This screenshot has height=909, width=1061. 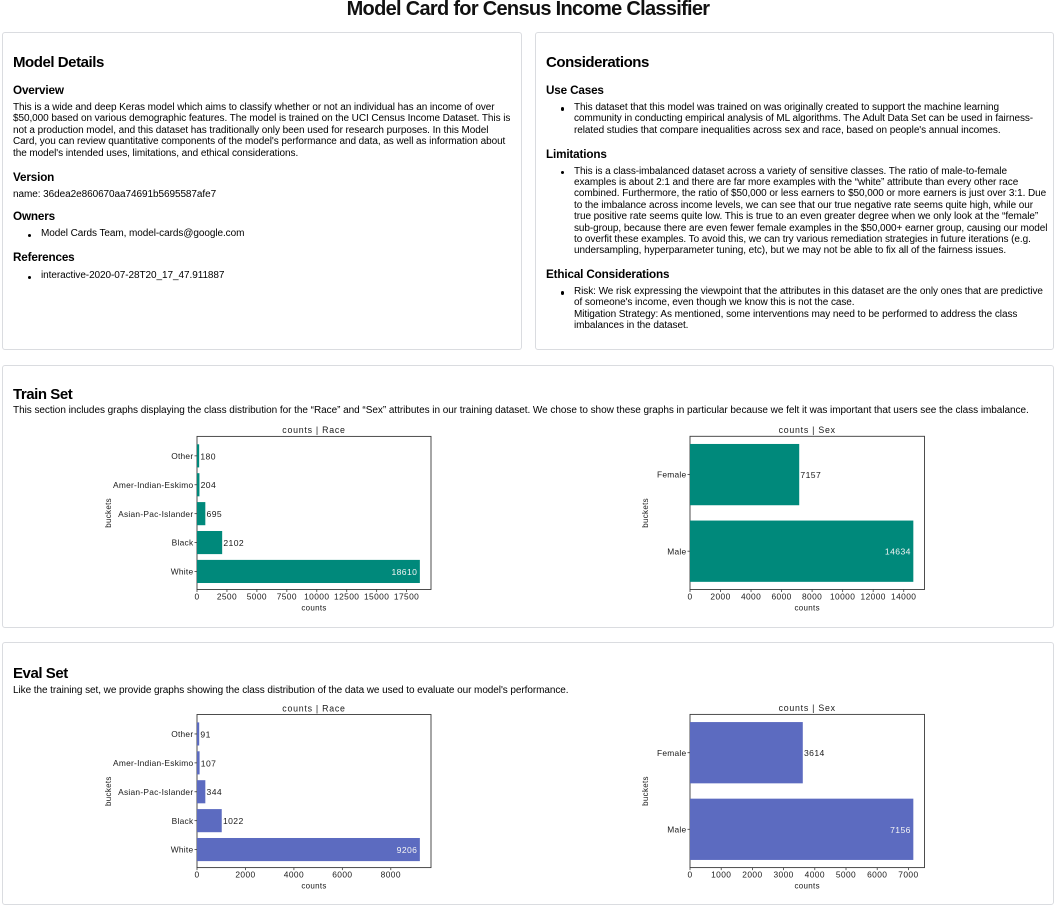 I want to click on svg-text: 9206, so click(x=407, y=850).